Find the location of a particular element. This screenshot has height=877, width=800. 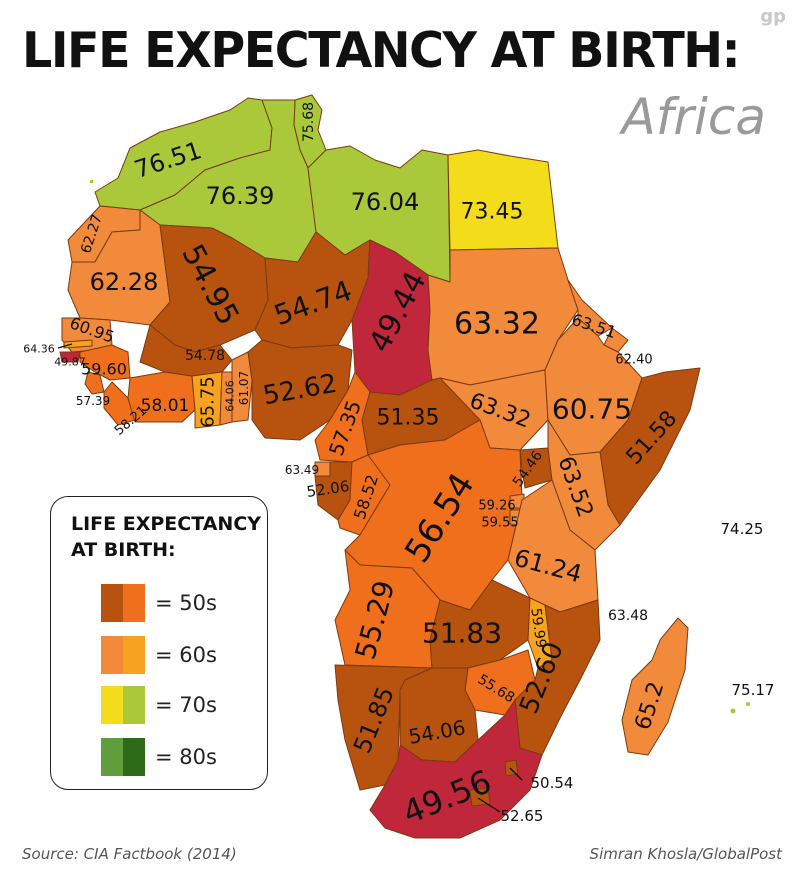

region-burkina-faso is located at coordinates (186, 350).